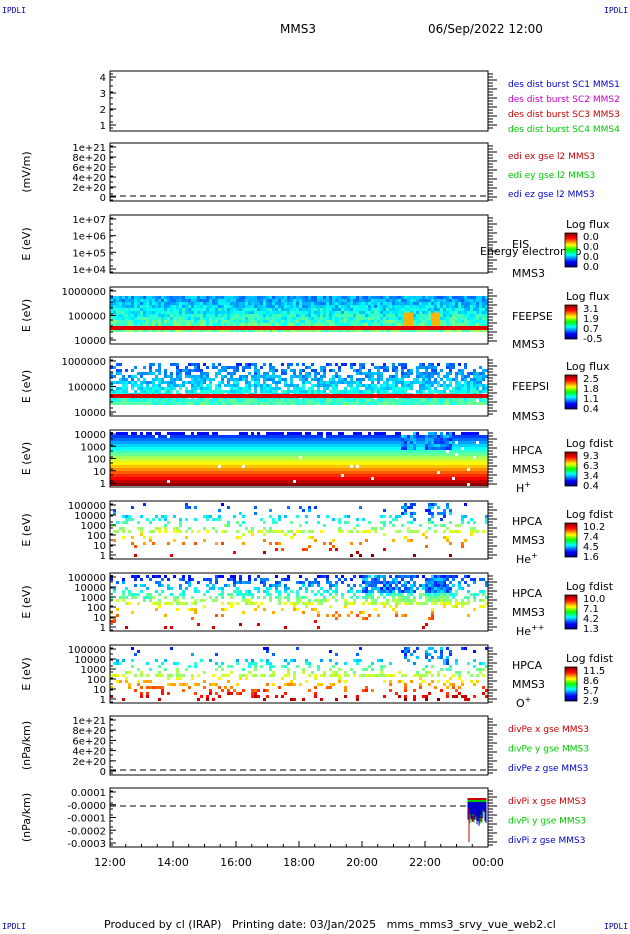  What do you see at coordinates (26, 171) in the screenshot?
I see `y-axis-label: (mV/m)` at bounding box center [26, 171].